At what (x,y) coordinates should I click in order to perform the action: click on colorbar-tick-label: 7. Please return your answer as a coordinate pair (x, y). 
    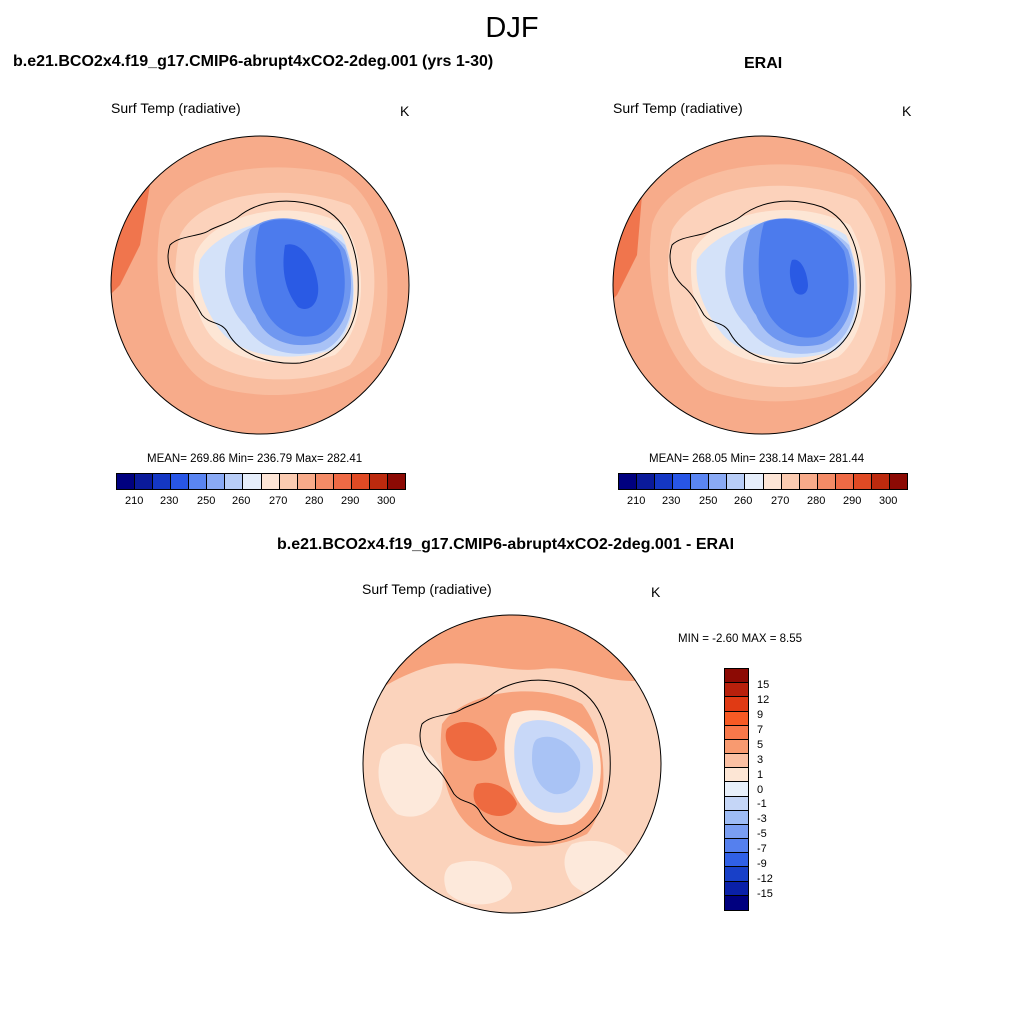
    Looking at the image, I should click on (760, 730).